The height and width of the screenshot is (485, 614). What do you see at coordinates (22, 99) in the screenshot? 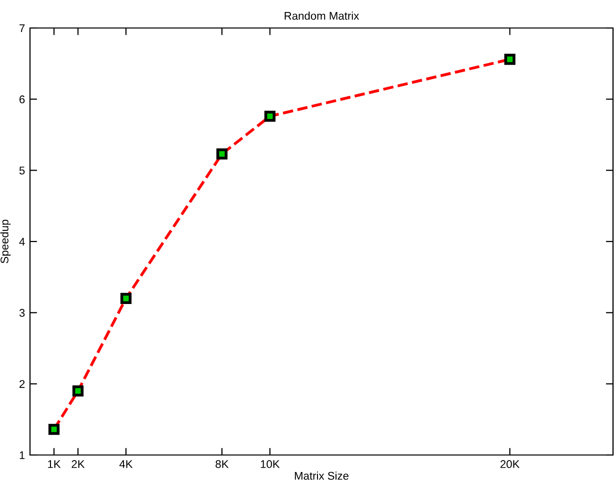
I see `y-tick-label: 6` at bounding box center [22, 99].